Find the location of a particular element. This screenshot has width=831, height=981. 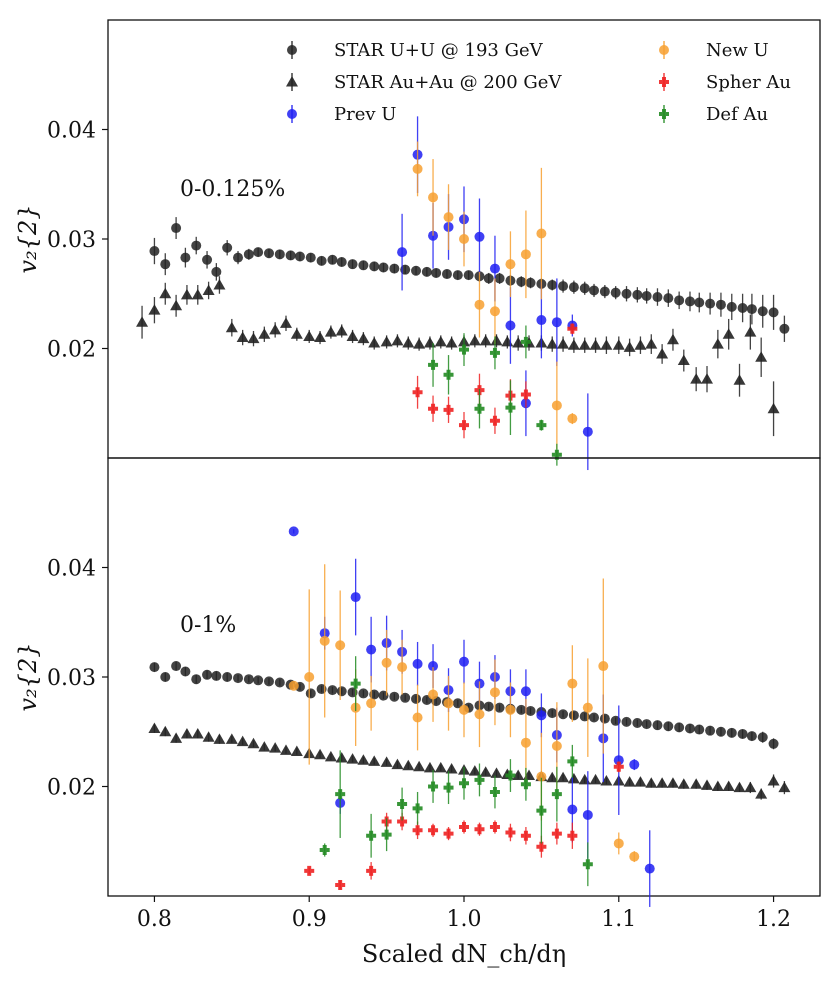

legend-label: Spher Au is located at coordinates (748, 82).